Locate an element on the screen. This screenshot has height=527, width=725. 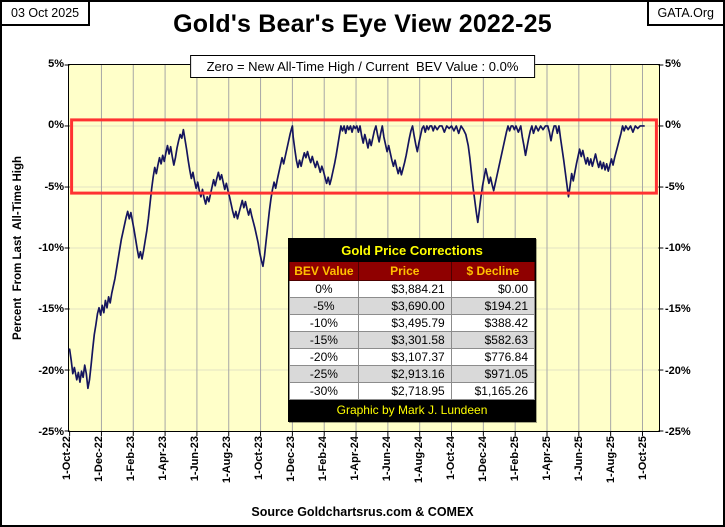
x-tick-label: 1-Aug-24 is located at coordinates (419, 460).